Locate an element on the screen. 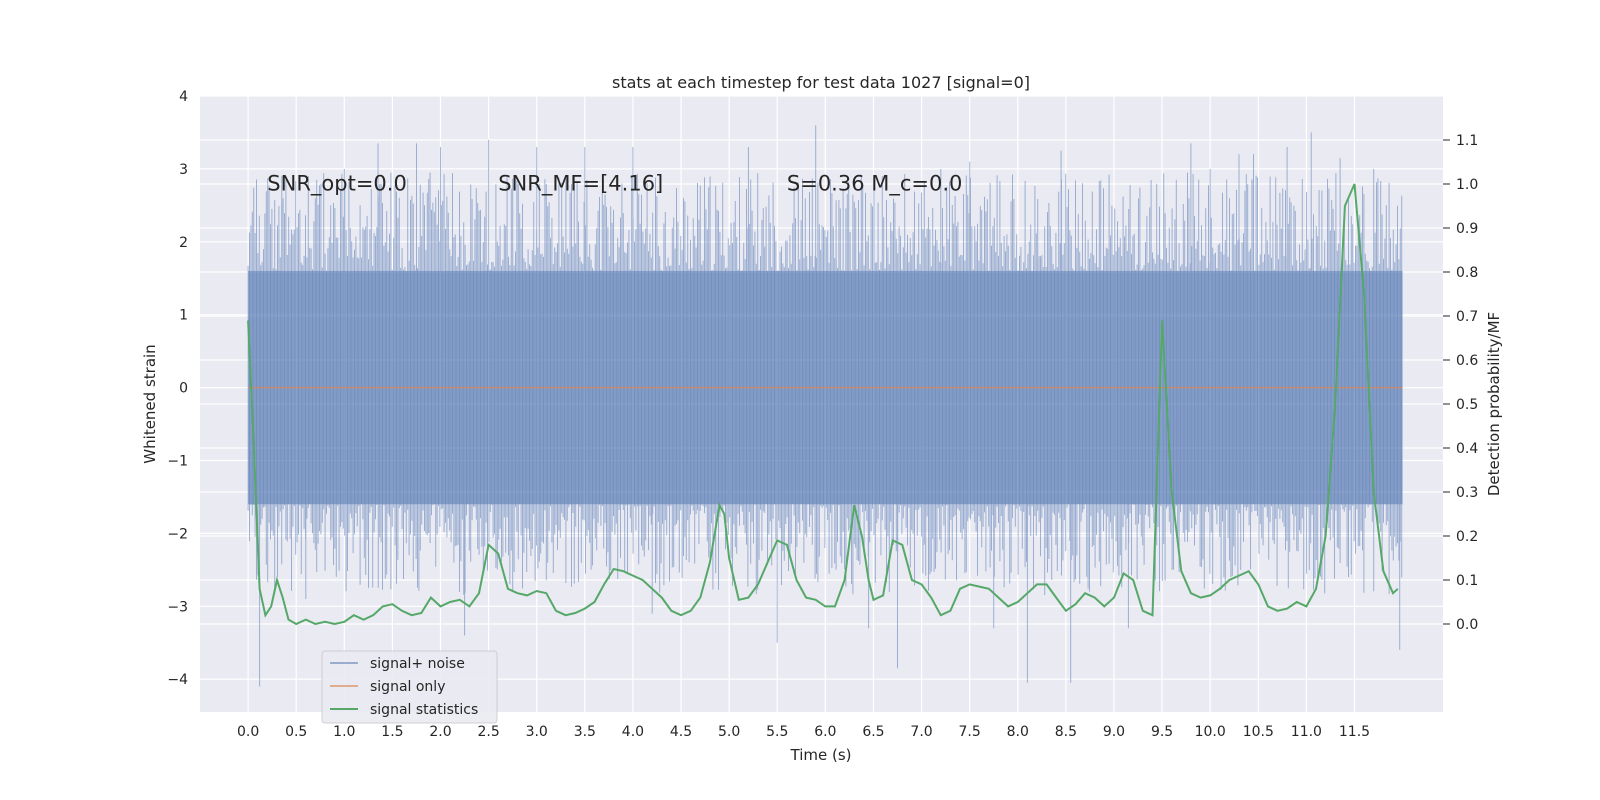  x-tick-label: 5.5 is located at coordinates (777, 732).